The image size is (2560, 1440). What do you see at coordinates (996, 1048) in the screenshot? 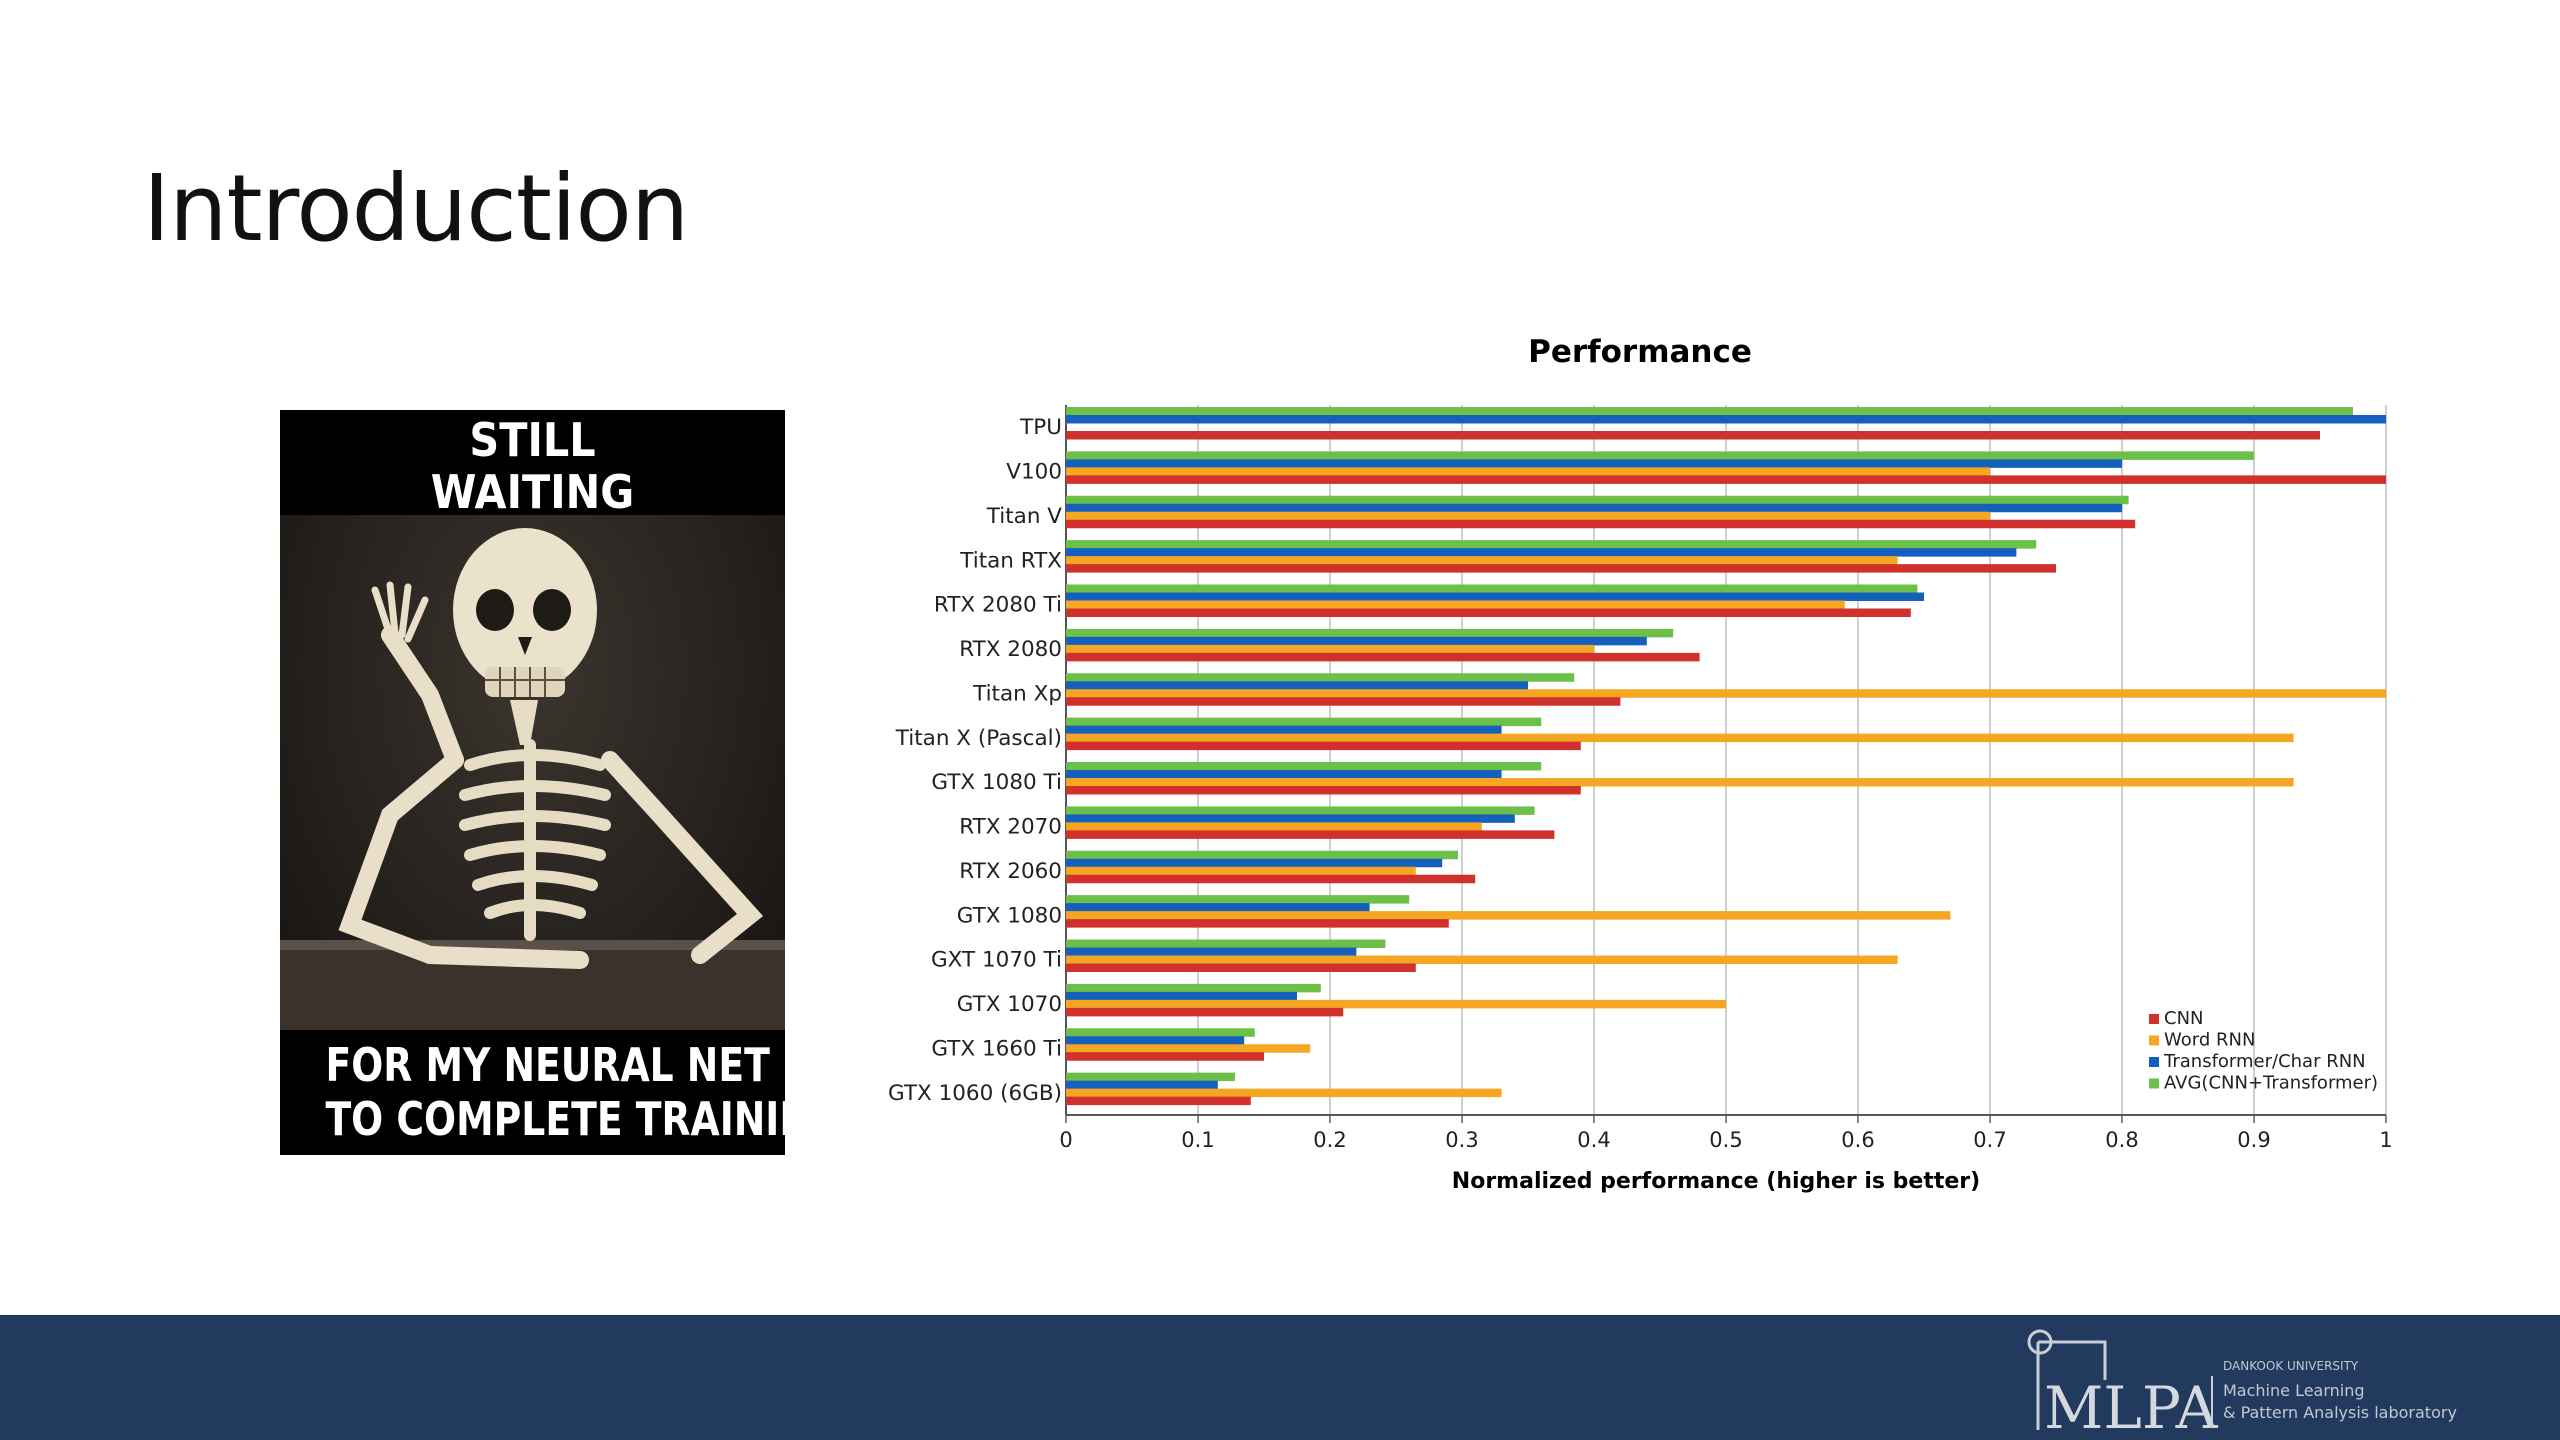
I see `y-category-label: GTX 1660 Ti` at bounding box center [996, 1048].